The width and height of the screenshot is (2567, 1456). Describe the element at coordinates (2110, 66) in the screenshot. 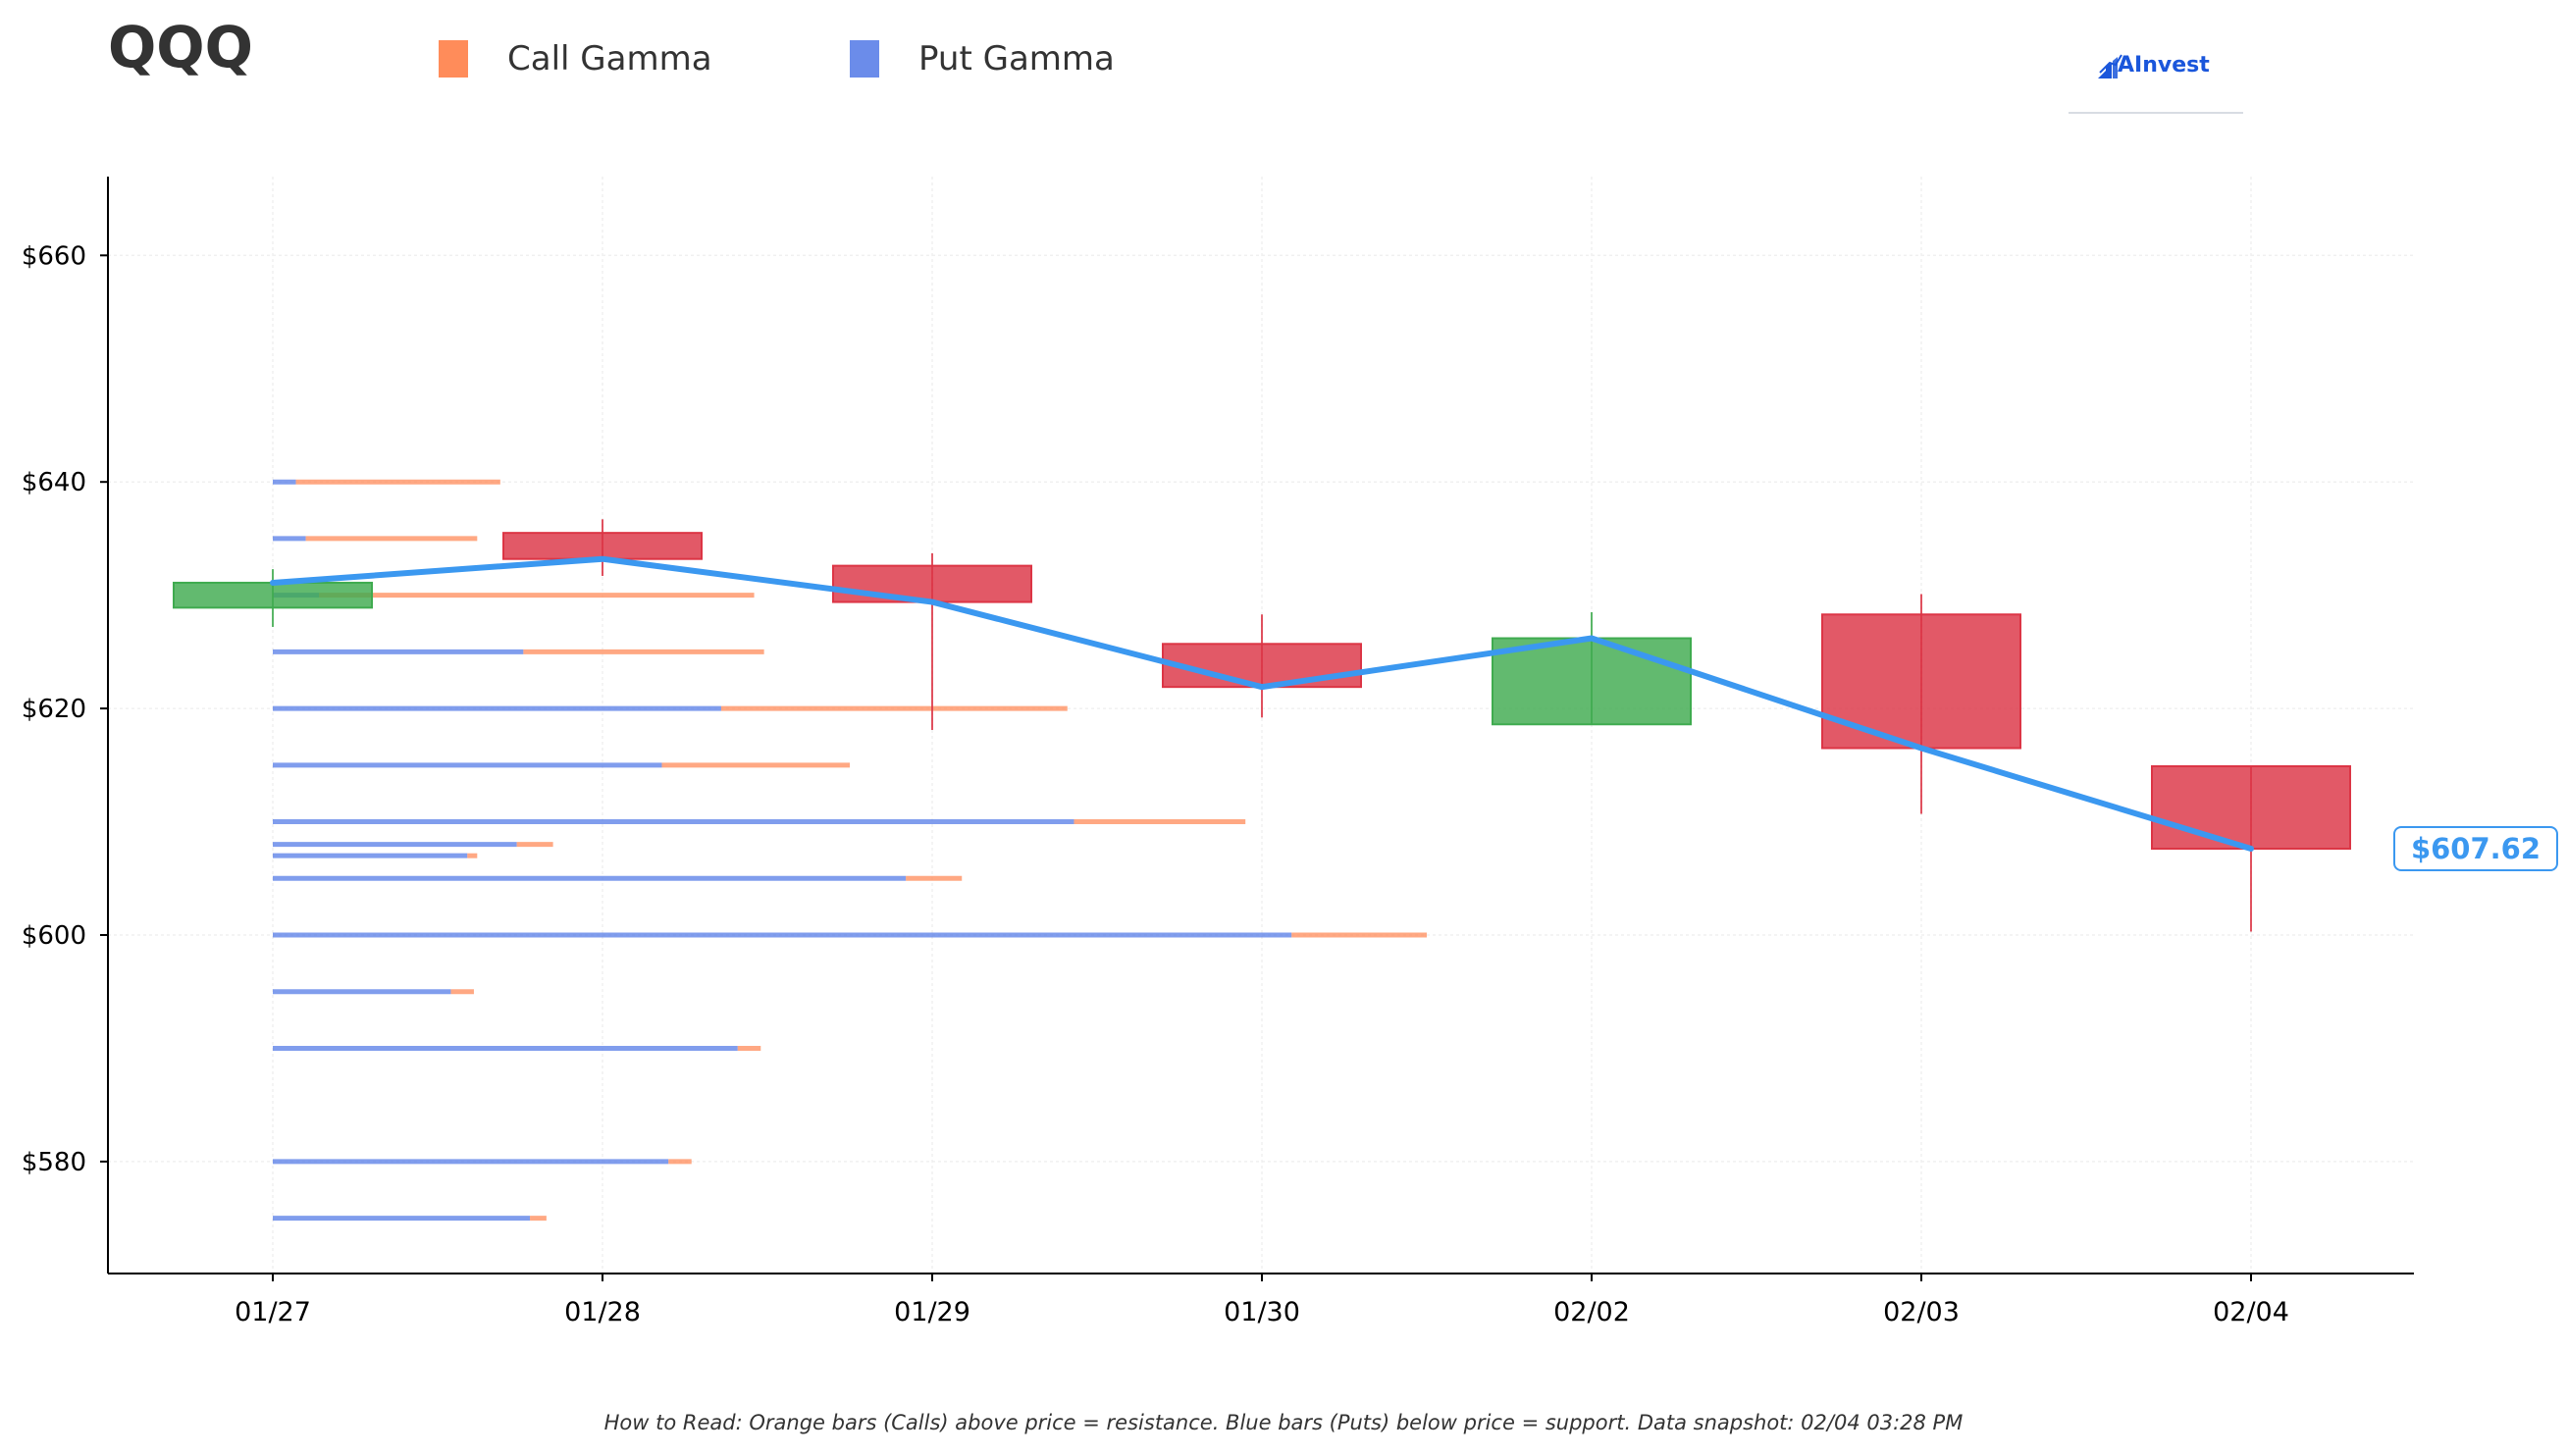

I see `brand-chart-icon` at that location.